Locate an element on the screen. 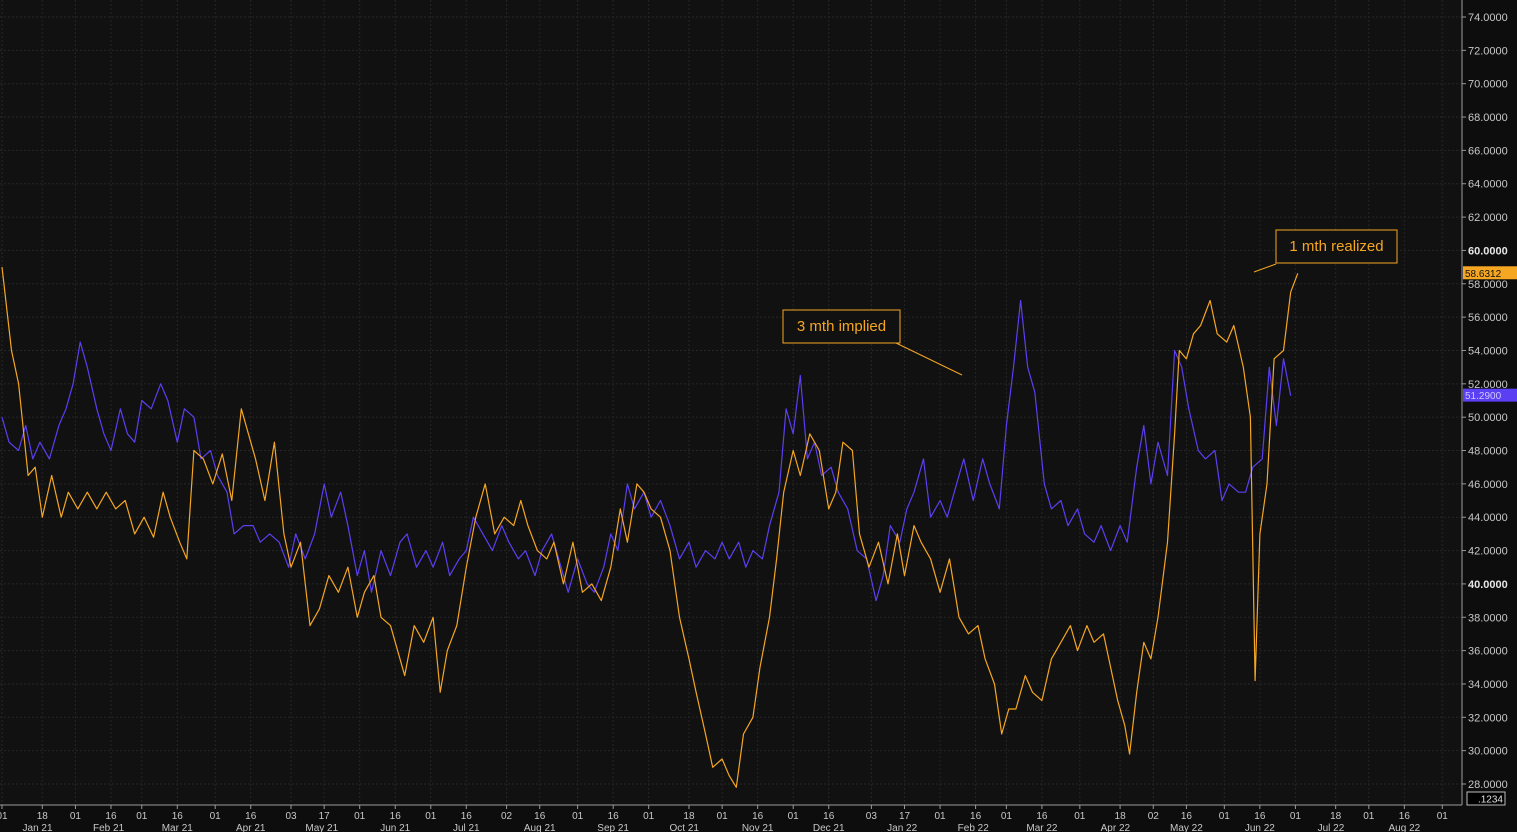 The width and height of the screenshot is (1517, 832). y-tick-label: 38.0000 is located at coordinates (1488, 618).